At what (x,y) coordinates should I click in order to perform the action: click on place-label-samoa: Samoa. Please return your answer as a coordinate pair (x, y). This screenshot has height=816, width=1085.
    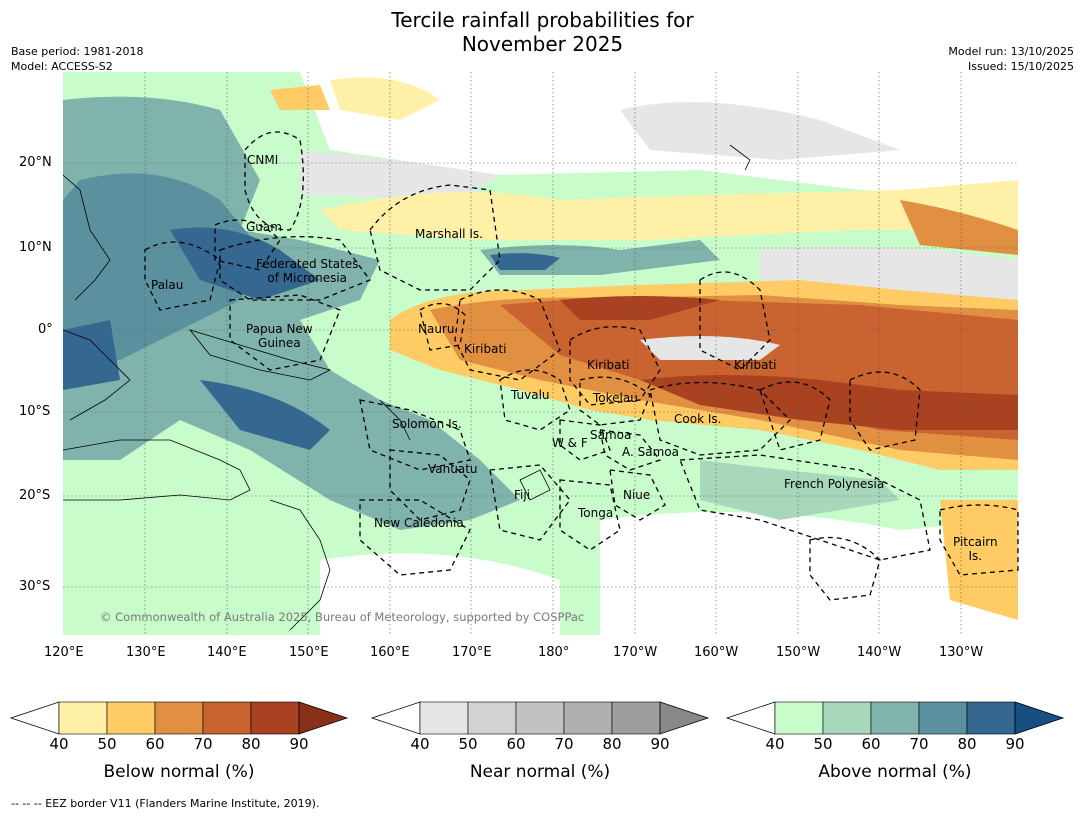
    Looking at the image, I should click on (611, 435).